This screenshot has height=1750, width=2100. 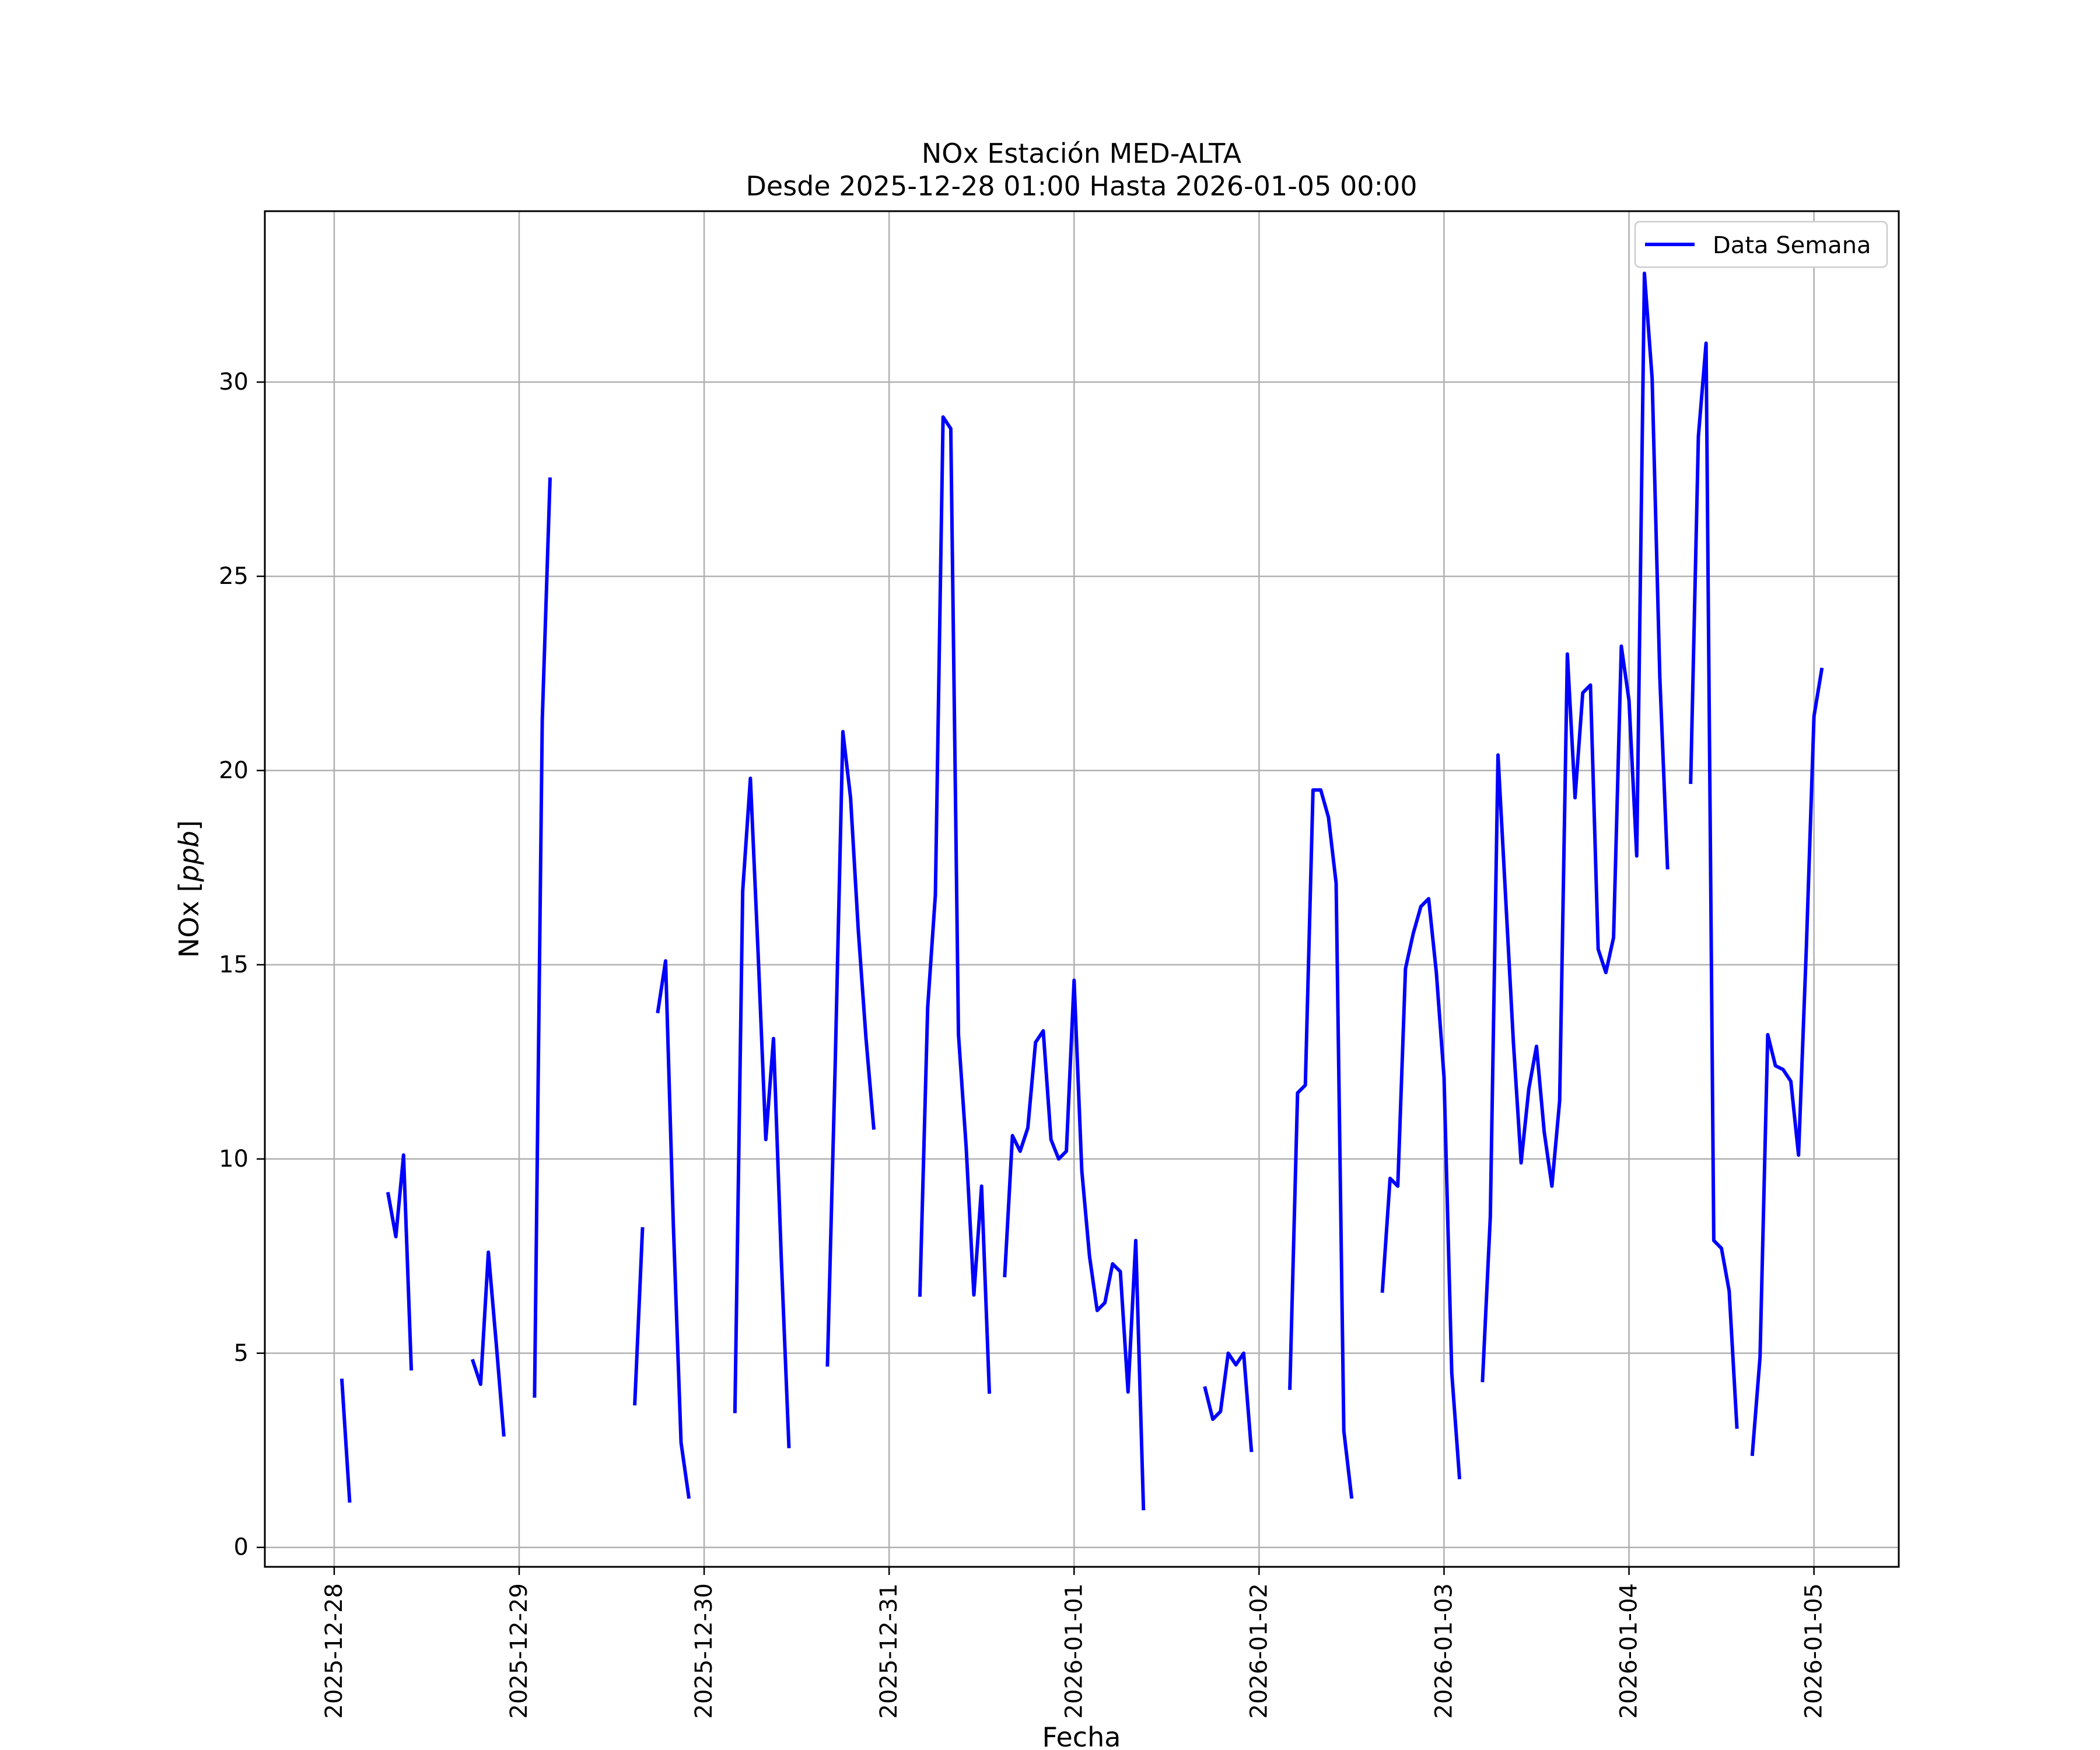 I want to click on y-tick-label: 15, so click(x=234, y=964).